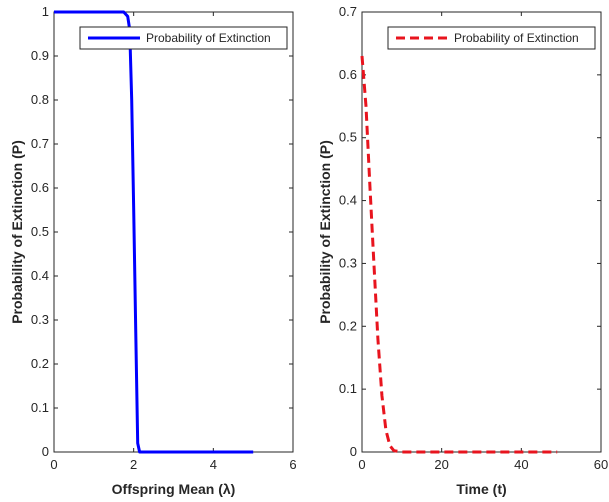 The image size is (609, 502). I want to click on x-tick-label: 20, so click(441, 464).